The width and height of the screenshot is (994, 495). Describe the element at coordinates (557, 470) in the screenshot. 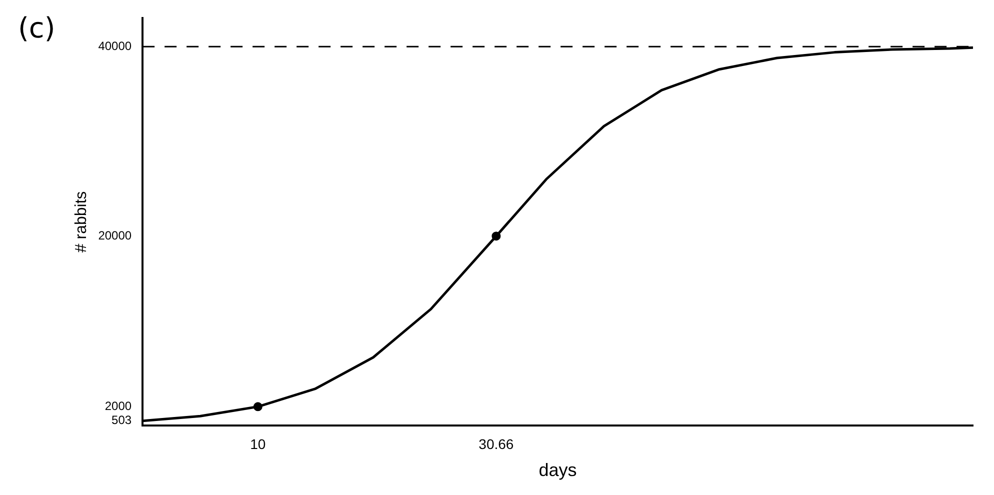

I see `x-axis-title: days` at that location.